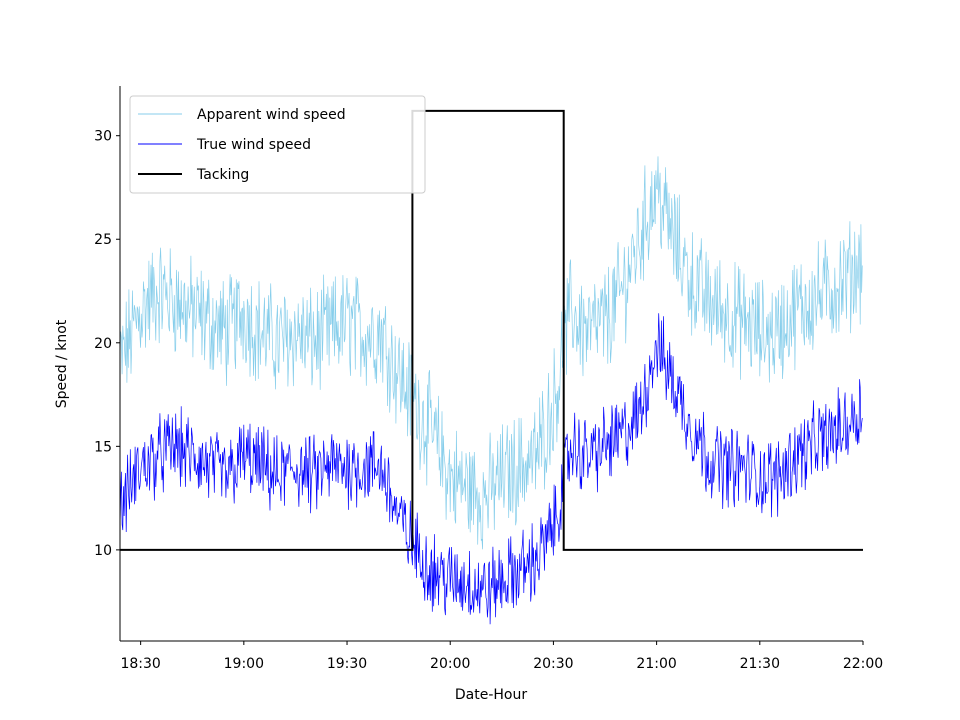 This screenshot has height=720, width=960. I want to click on x-tick-label: 21:30, so click(760, 664).